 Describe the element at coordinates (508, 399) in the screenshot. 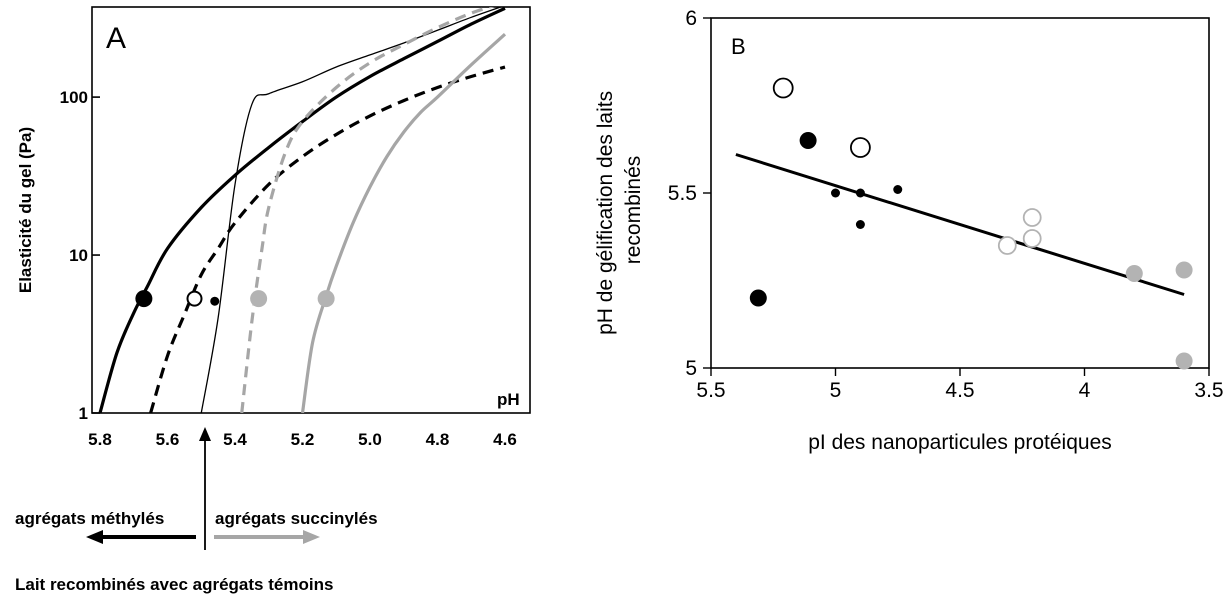

I see `panel-a-x-axis-label: pH` at that location.